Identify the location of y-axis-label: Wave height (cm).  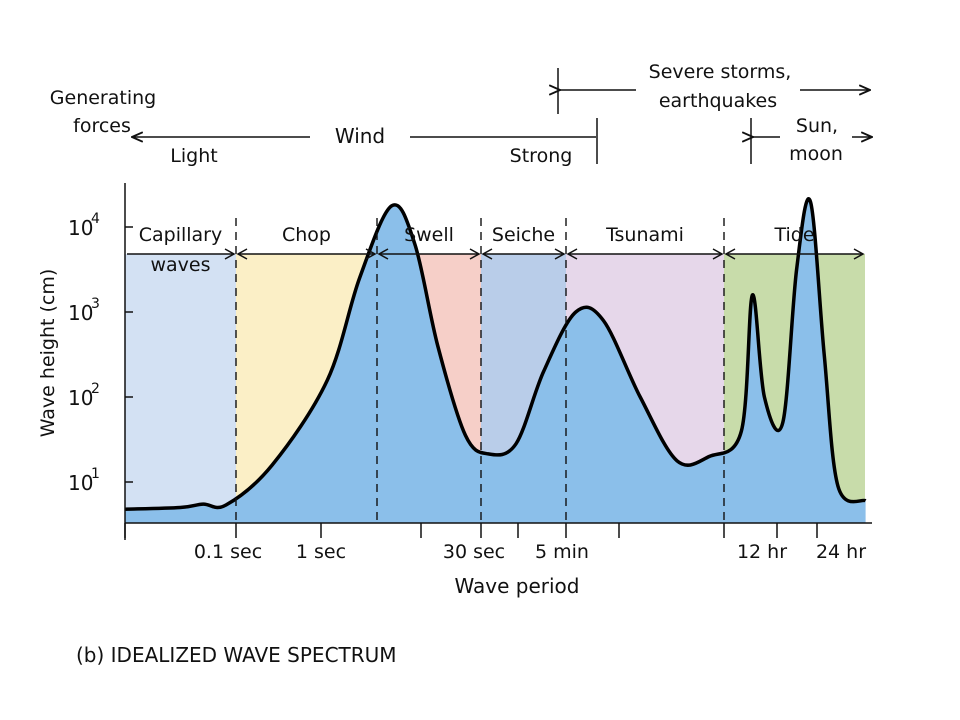
(48, 353).